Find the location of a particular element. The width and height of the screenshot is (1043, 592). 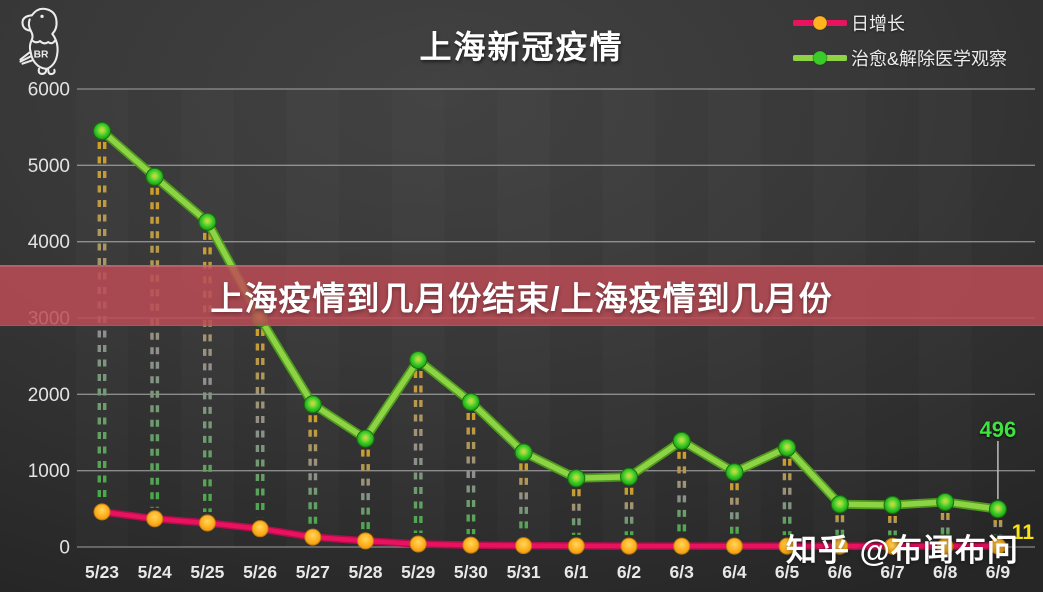

legend-item-cured: 治愈&解除医学观察 is located at coordinates (900, 58).